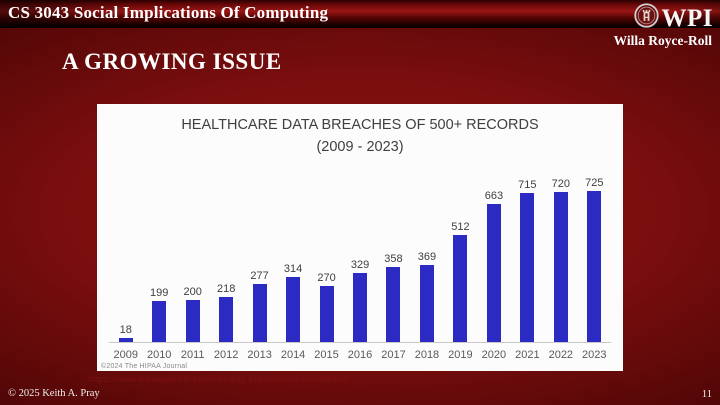 The height and width of the screenshot is (405, 720). I want to click on bar-column: 200 2011, so click(192, 265).